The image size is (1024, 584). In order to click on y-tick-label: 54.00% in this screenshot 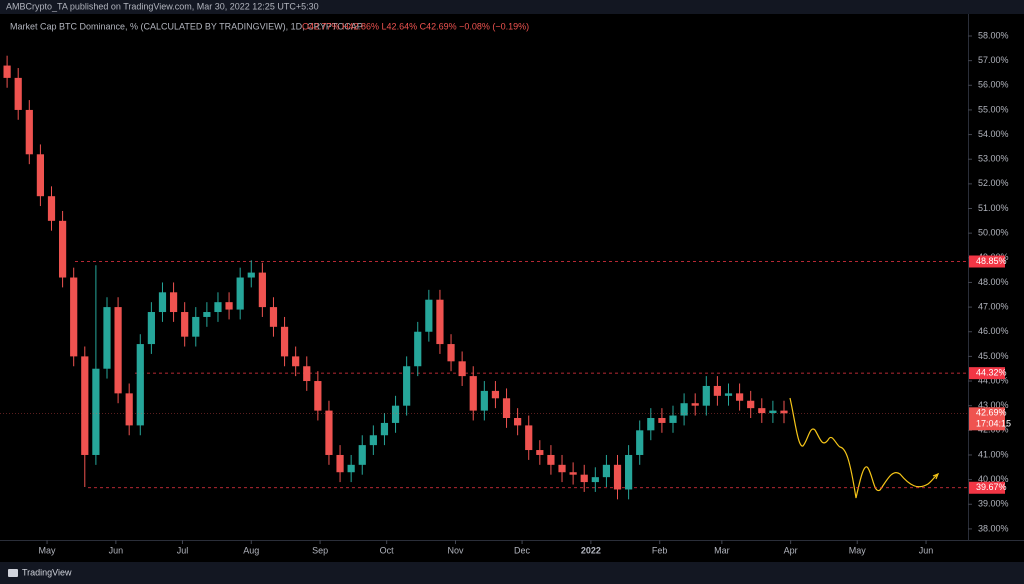, I will do `click(993, 134)`.